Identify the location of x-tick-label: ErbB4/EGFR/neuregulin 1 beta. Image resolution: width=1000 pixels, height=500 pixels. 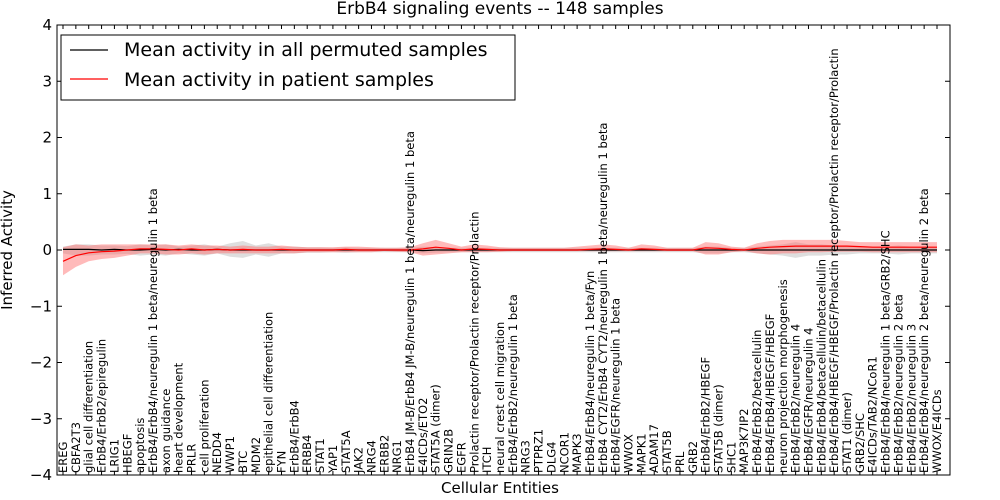
(616, 385).